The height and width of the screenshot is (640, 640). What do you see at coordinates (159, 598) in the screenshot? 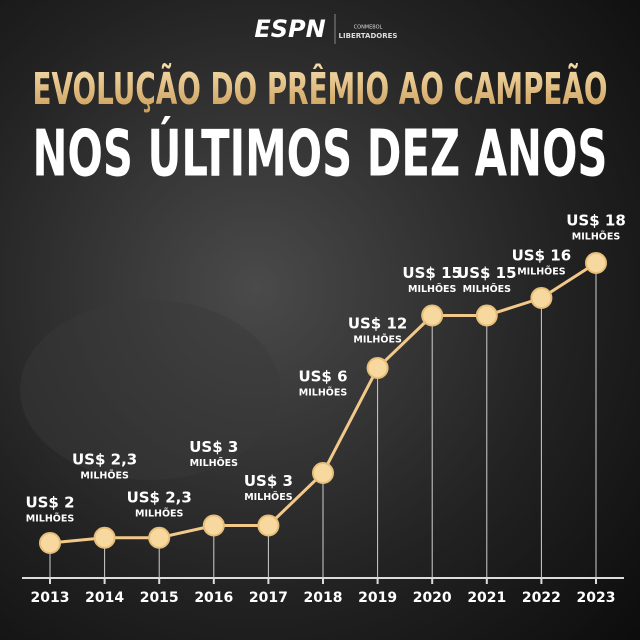
I see `x-tick-label: 2015` at bounding box center [159, 598].